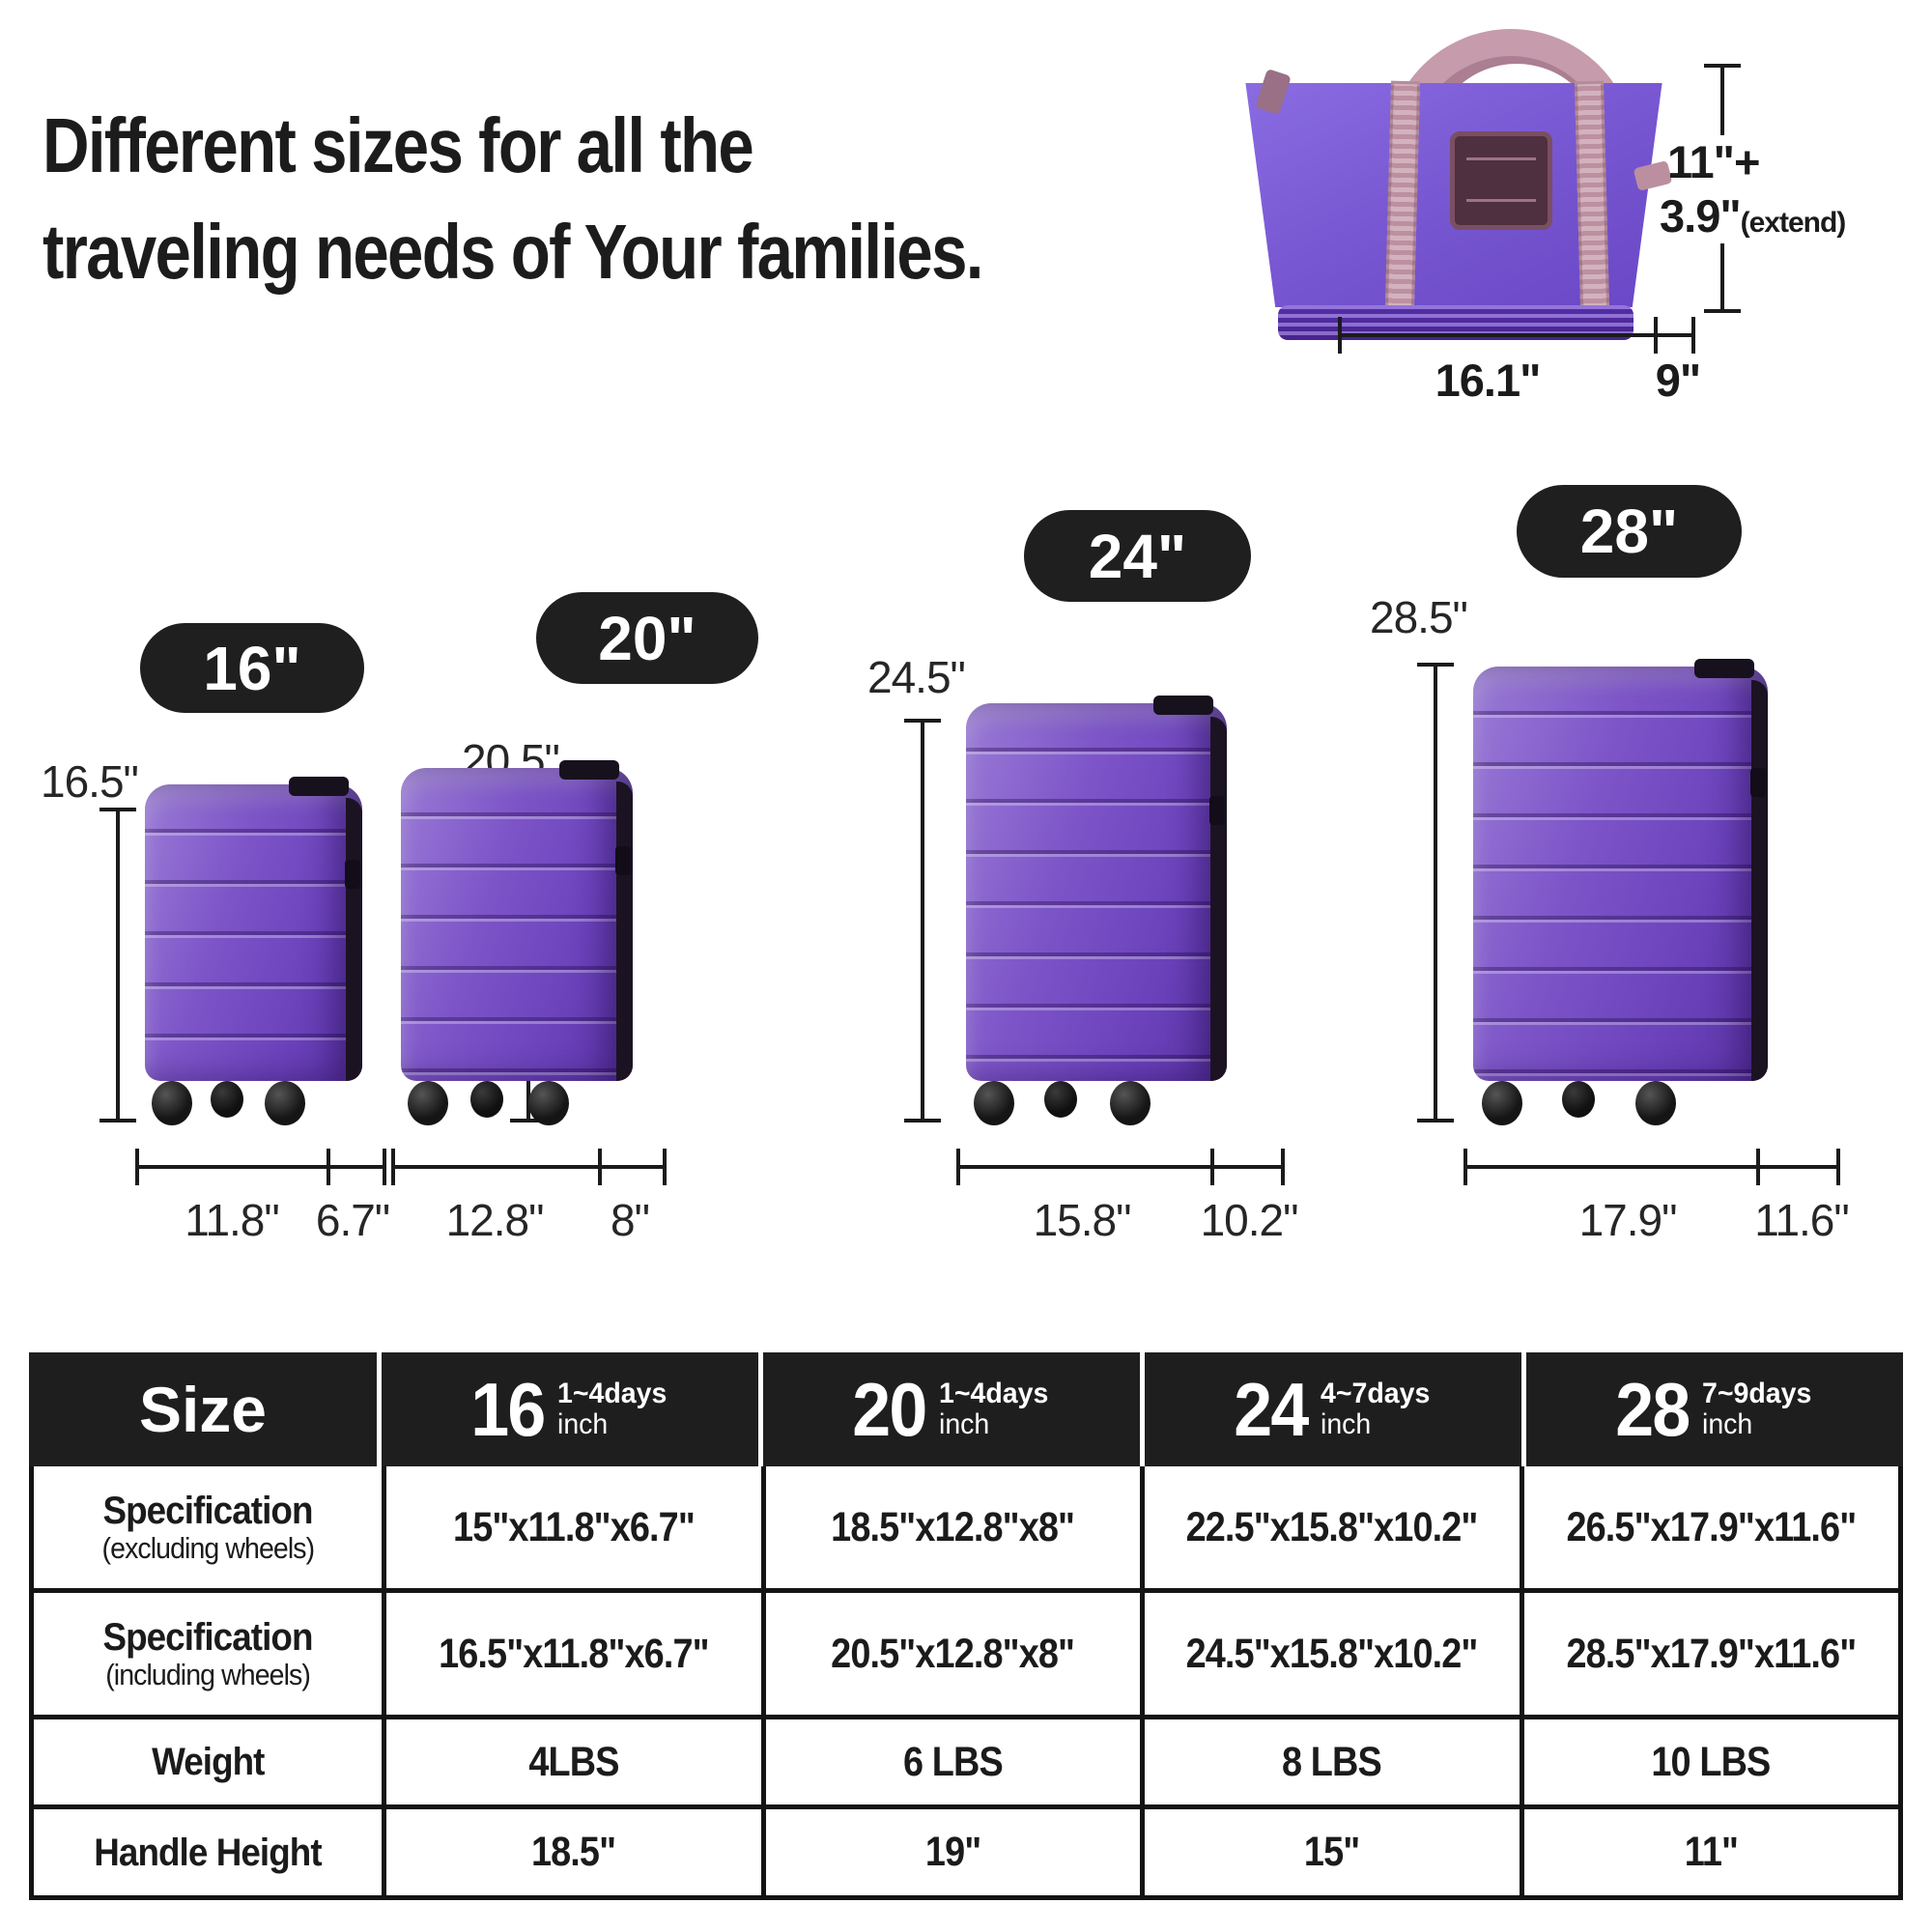 This screenshot has height=1932, width=1932. What do you see at coordinates (1756, 1393) in the screenshot?
I see `header-days: 7~9days` at bounding box center [1756, 1393].